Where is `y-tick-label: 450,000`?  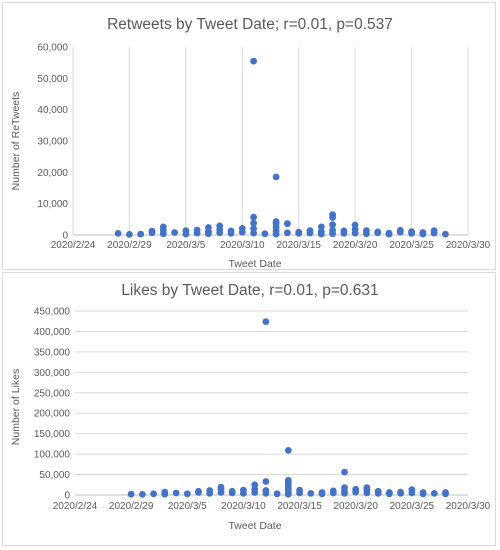
y-tick-label: 450,000 is located at coordinates (52, 312).